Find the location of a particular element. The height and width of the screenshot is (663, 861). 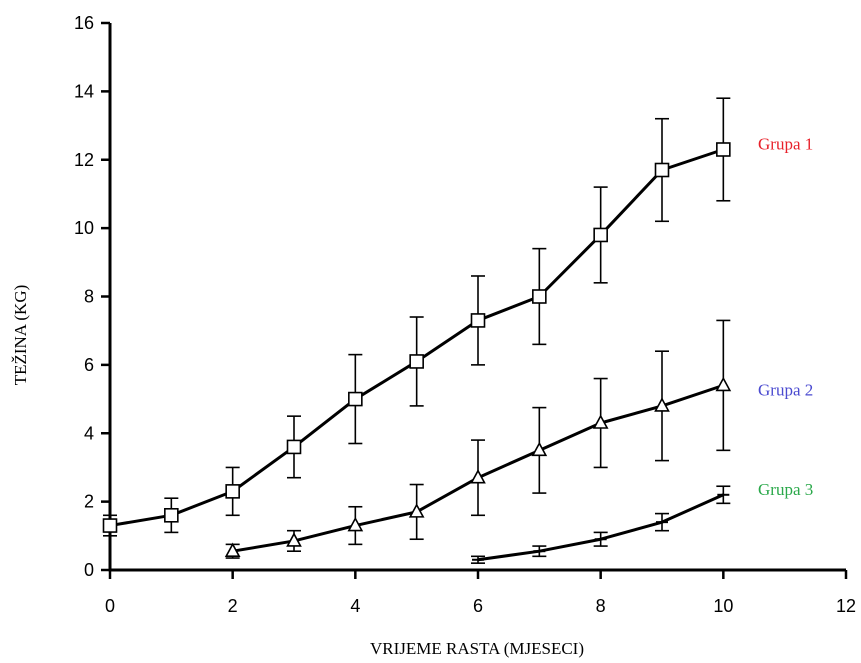

y-tick-label: 12 is located at coordinates (84, 160).